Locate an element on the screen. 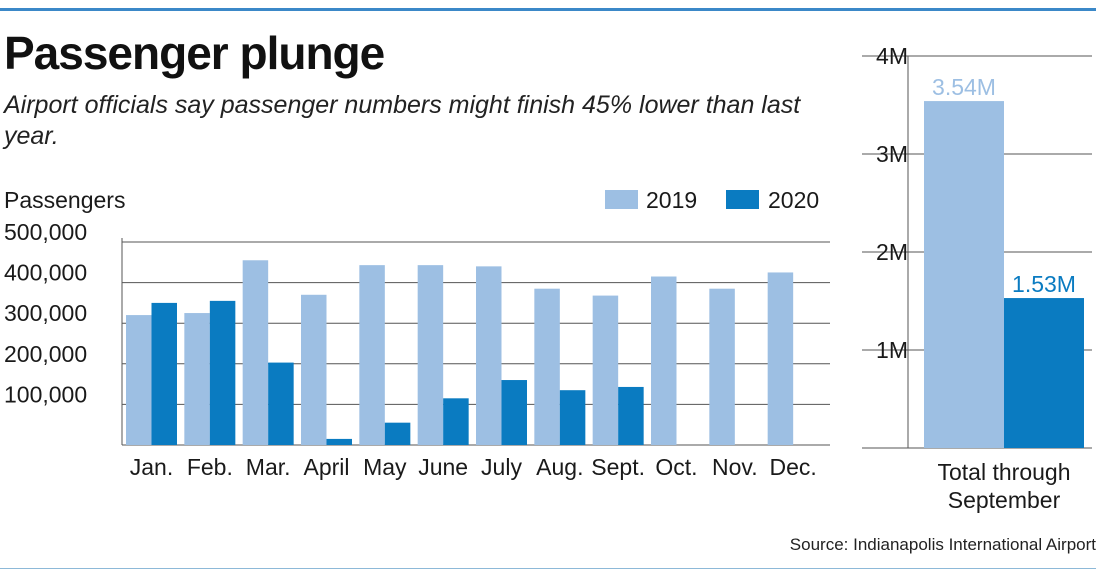 This screenshot has height=575, width=1102. legend-label-2019: 2019 is located at coordinates (671, 200).